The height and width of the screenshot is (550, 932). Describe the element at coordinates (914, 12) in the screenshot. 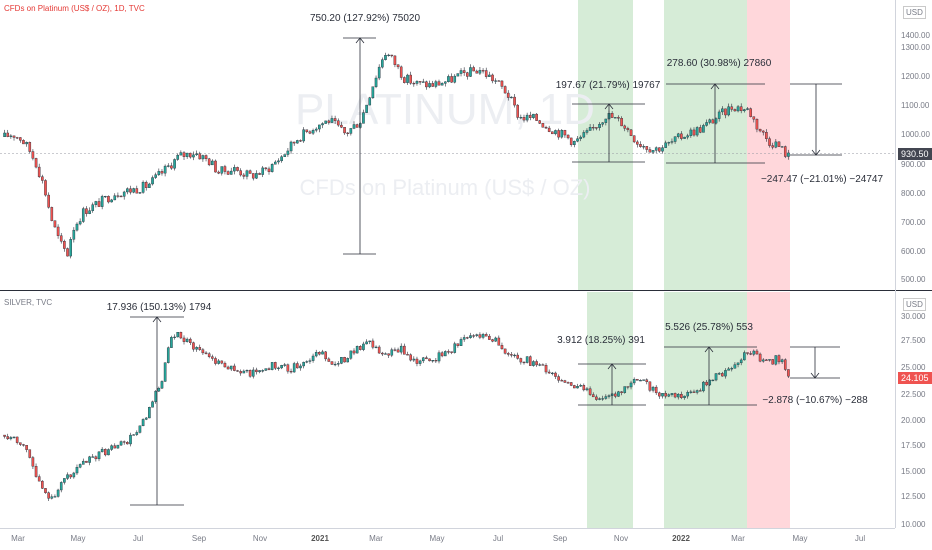

I see `platinum-currency-badge: USD` at that location.